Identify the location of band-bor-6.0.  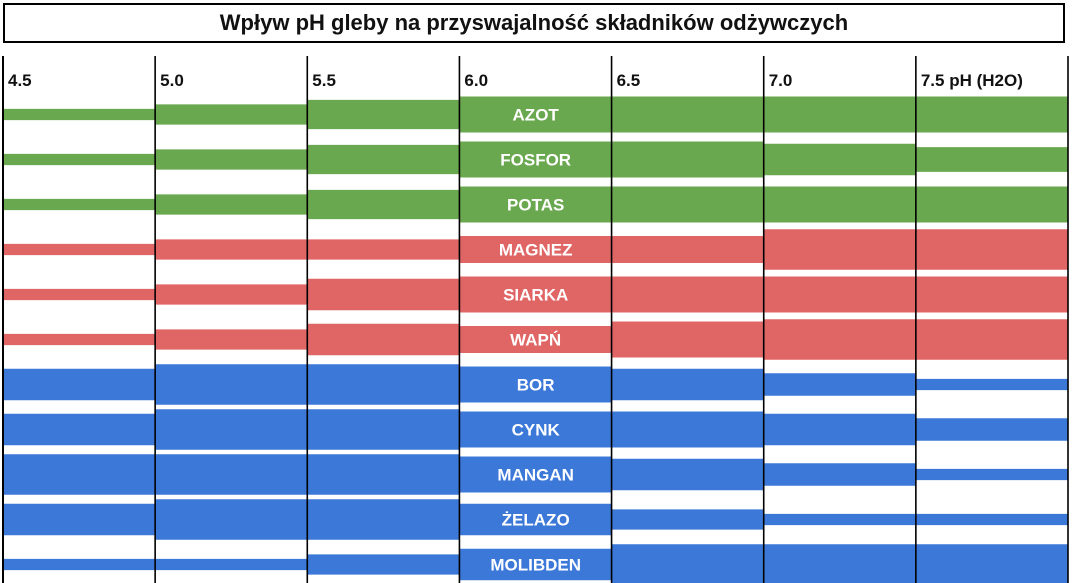
(535, 384).